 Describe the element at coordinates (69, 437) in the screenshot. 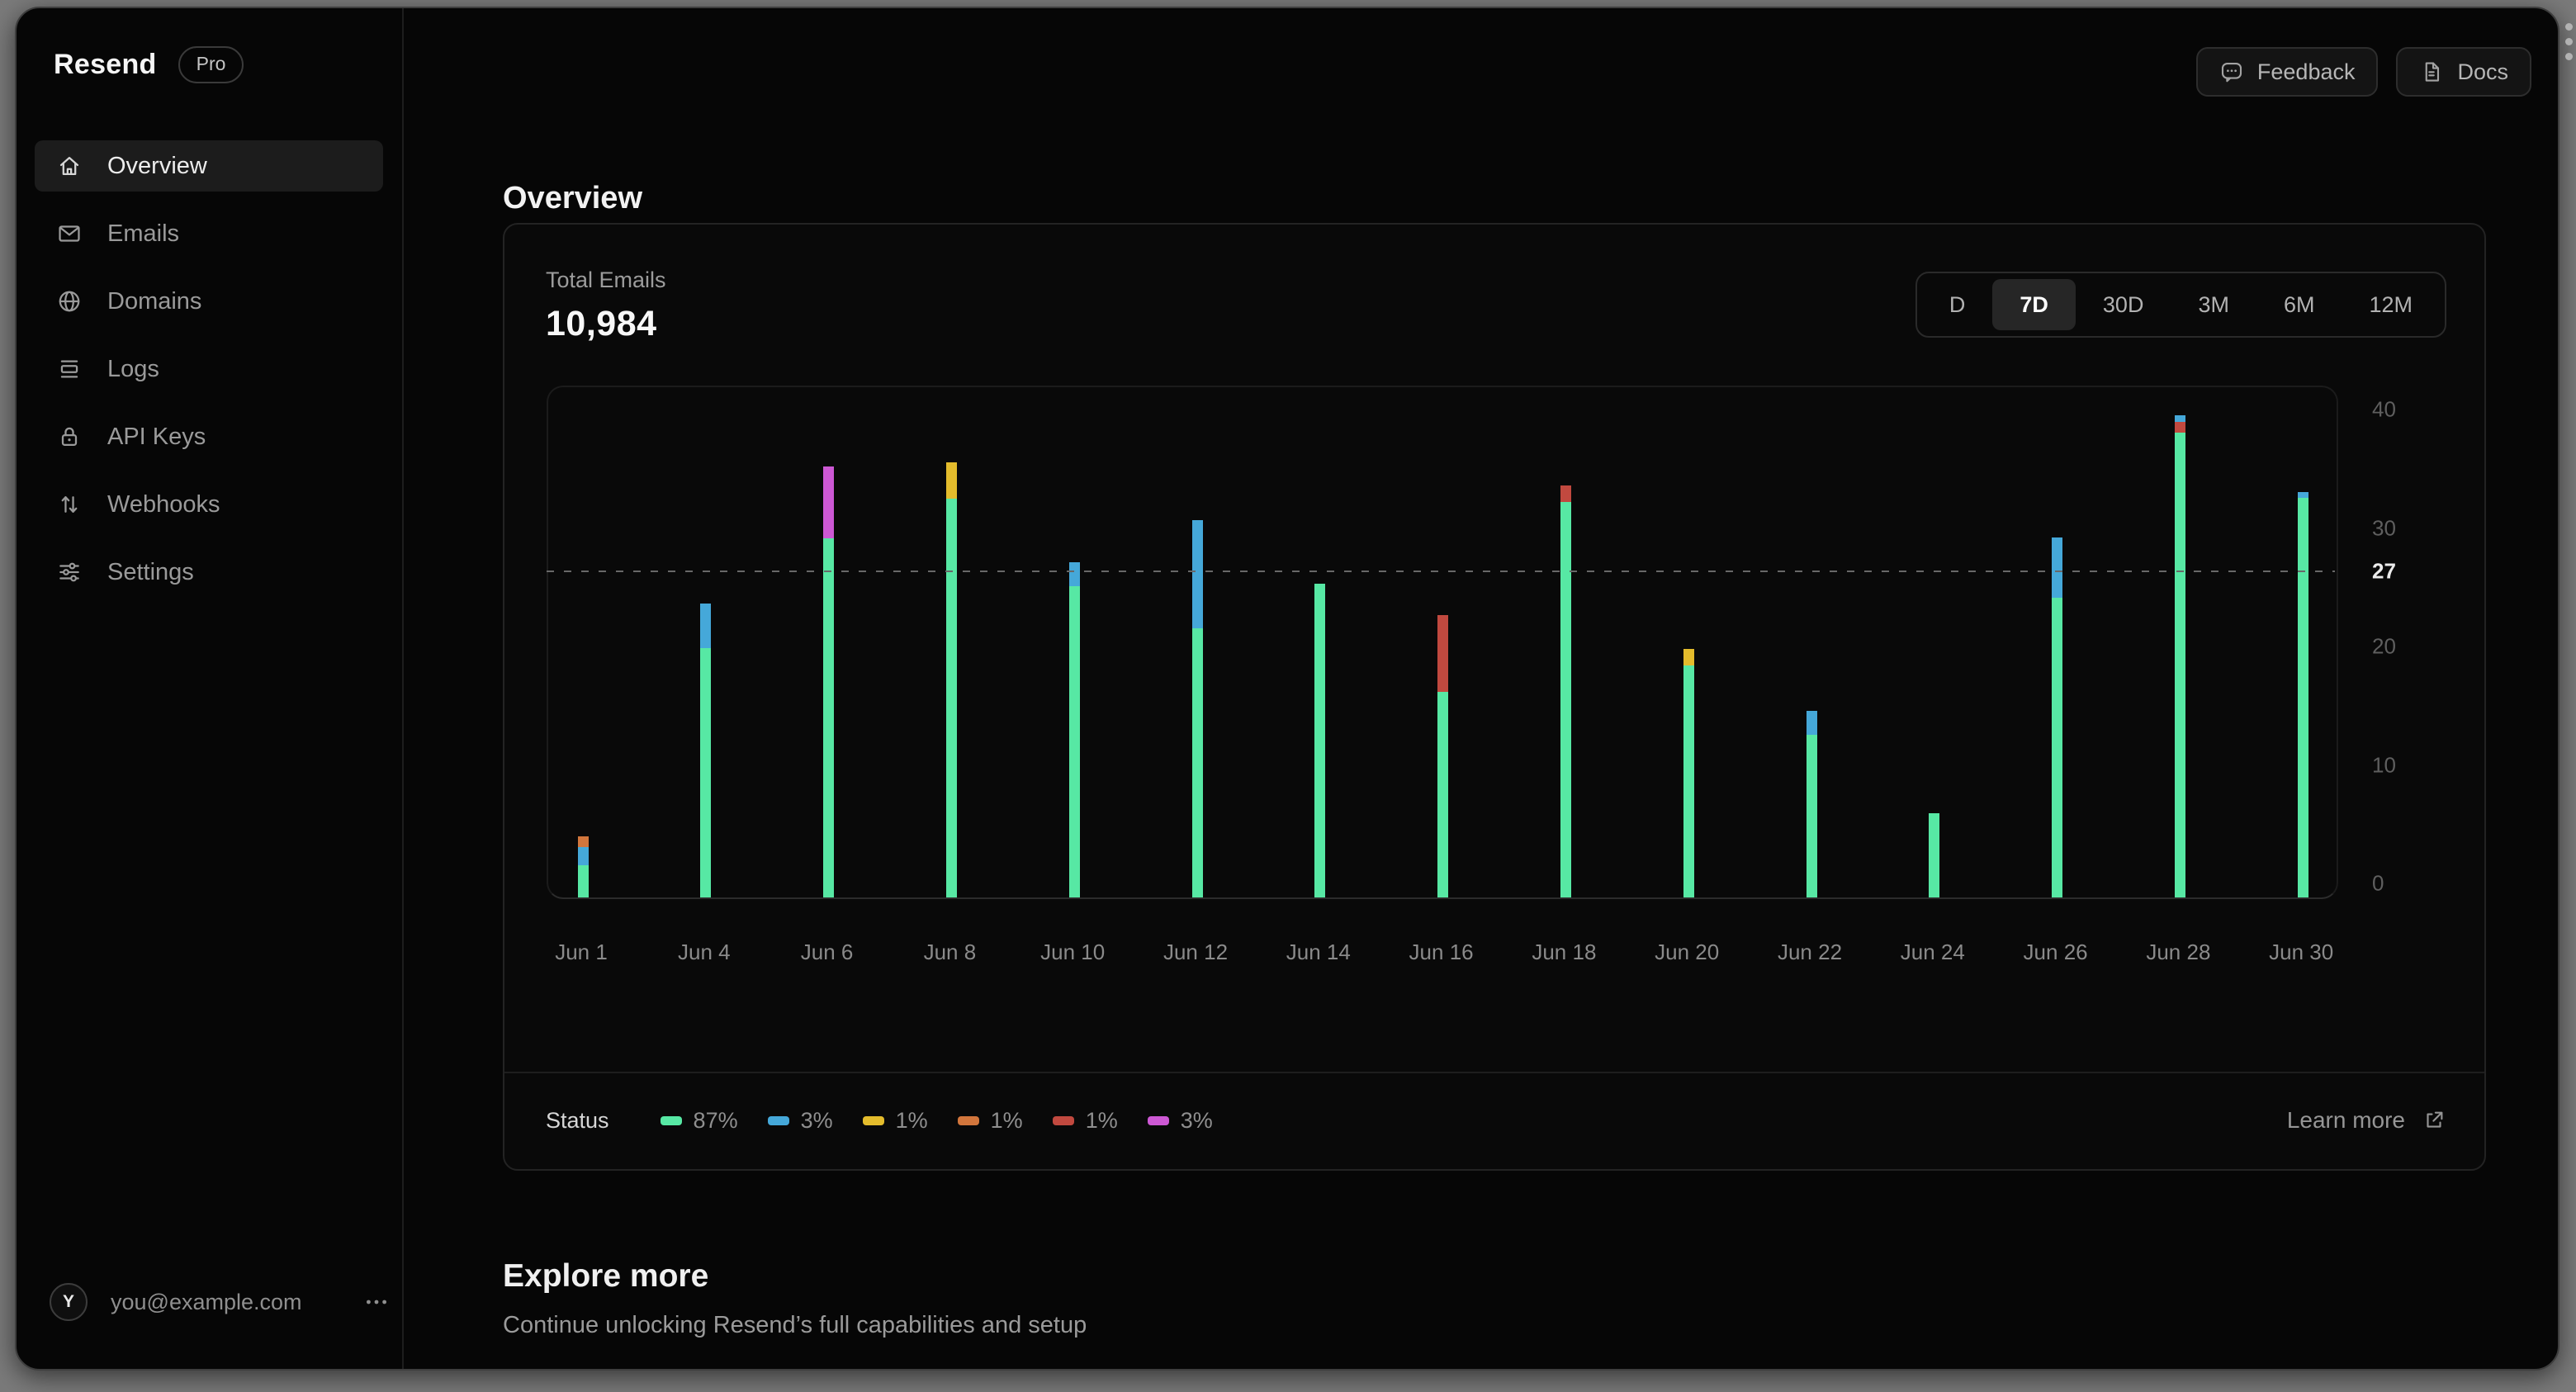

I see `lock-icon` at that location.